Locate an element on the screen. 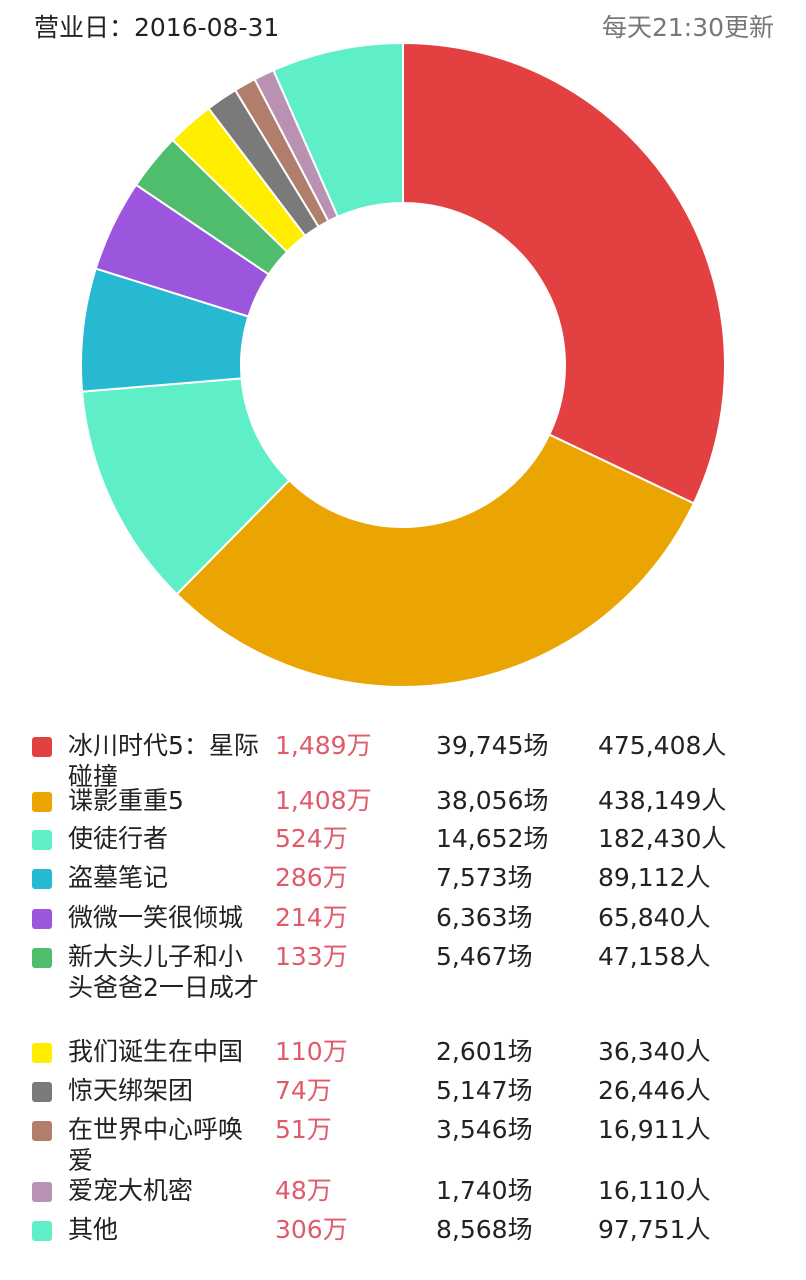 The height and width of the screenshot is (1280, 806). box-office: 133万 is located at coordinates (311, 956).